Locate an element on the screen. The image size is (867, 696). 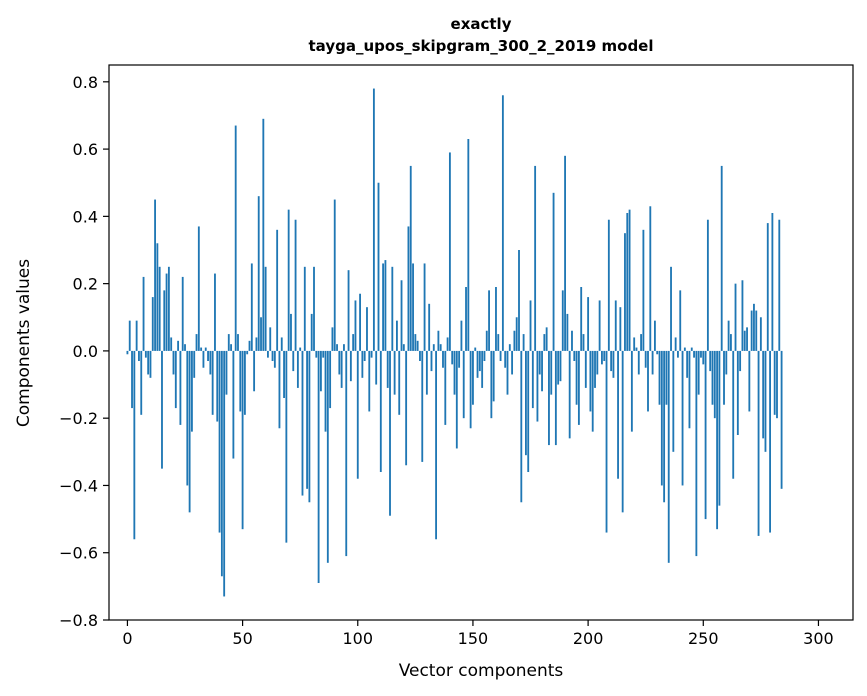
y-tick-label-5: 0.2 is located at coordinates (85, 284).